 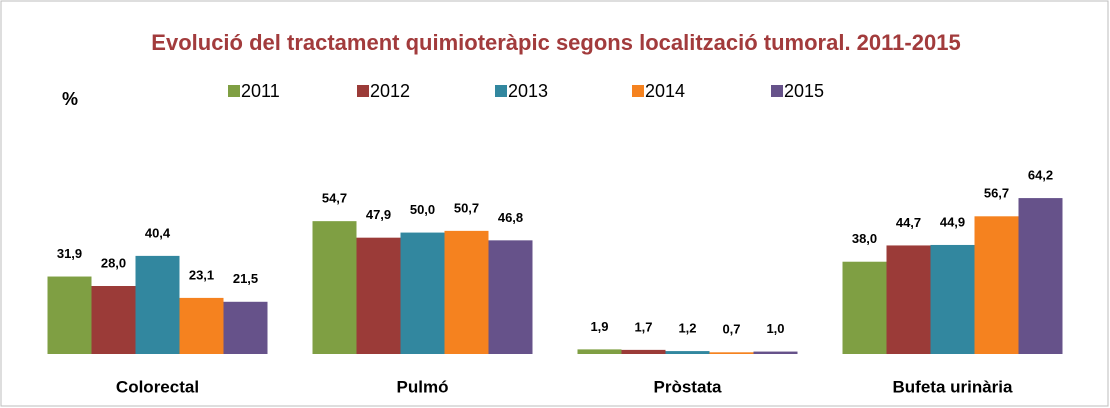 I want to click on value-label: 21,5, so click(x=245, y=278).